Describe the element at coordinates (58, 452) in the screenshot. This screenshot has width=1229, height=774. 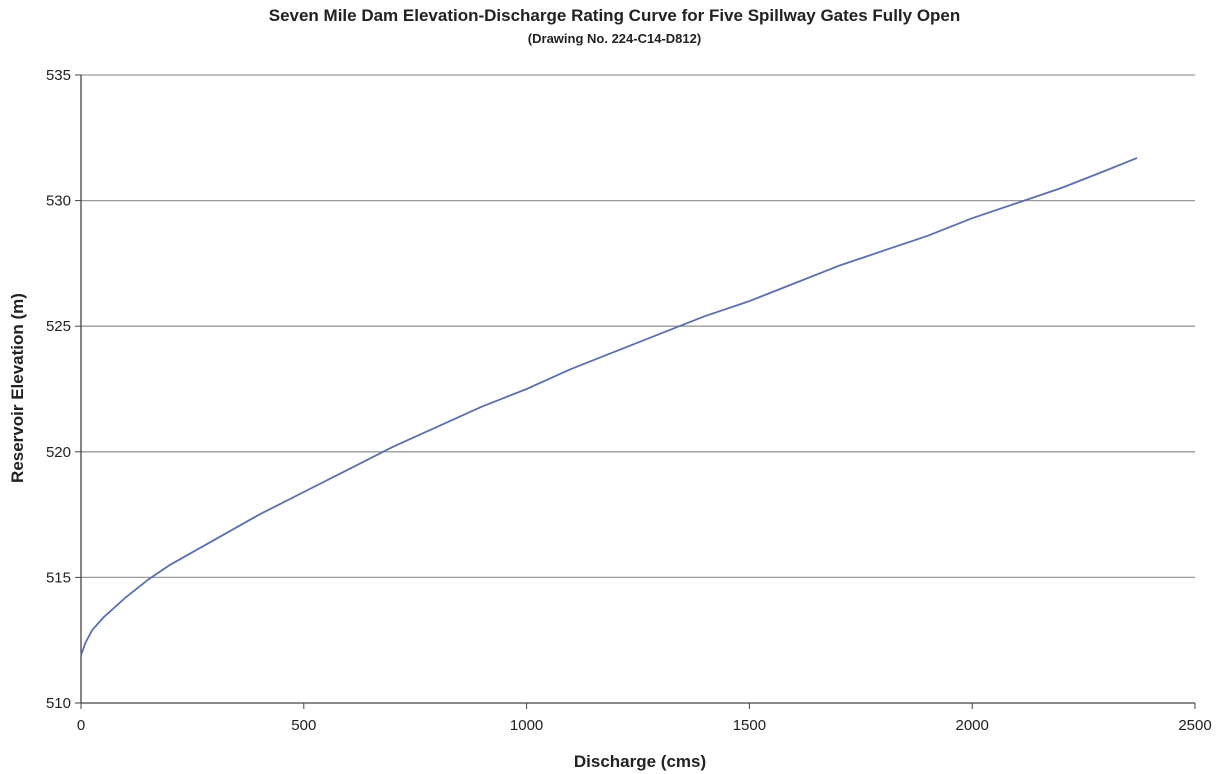
I see `y-tick-label: 520` at that location.